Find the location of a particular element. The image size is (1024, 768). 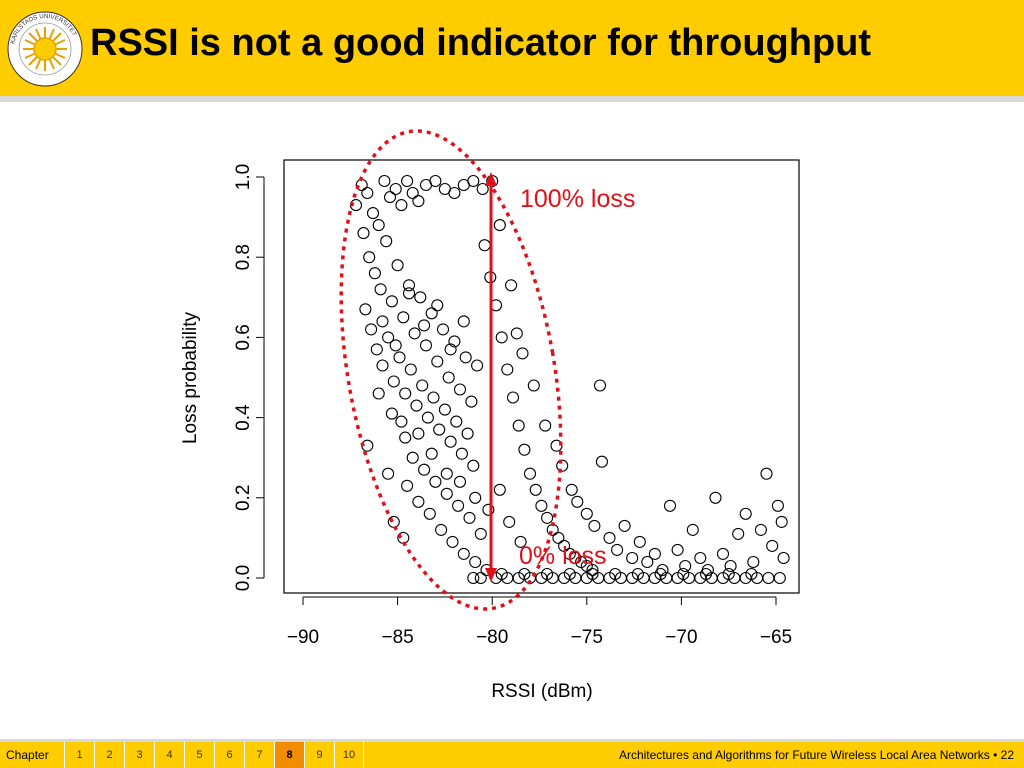

chapter-link-2: 2 is located at coordinates (109, 755).